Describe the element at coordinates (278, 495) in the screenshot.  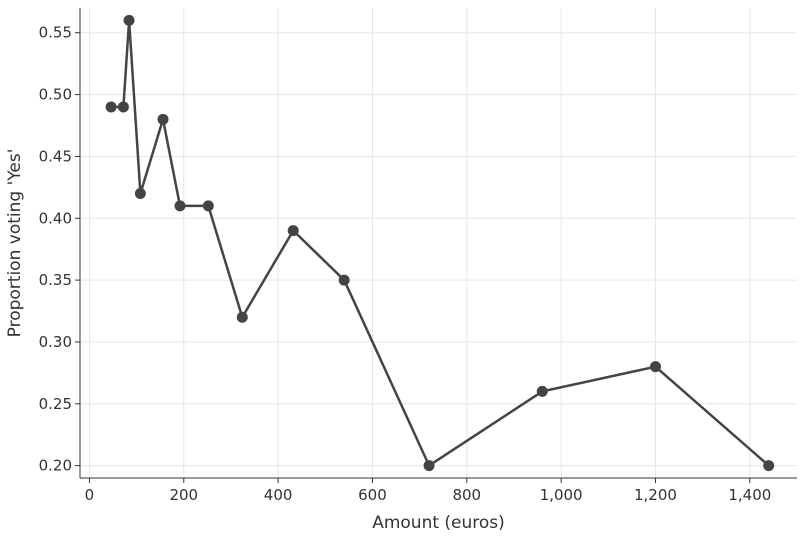
I see `x-tick-label: 400` at that location.